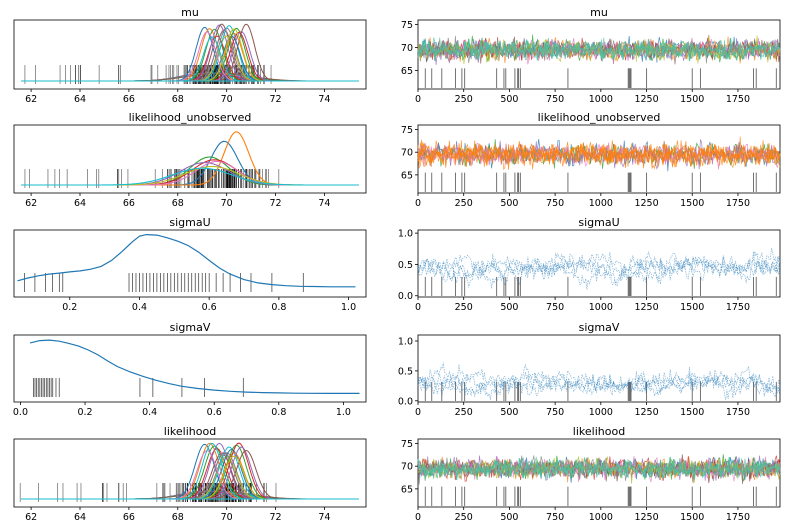 The width and height of the screenshot is (800, 531). I want to click on trace-panel-mu: mu 0 250 500 750 1000 1250 1500 1750 65 70 75, so click(591, 55).